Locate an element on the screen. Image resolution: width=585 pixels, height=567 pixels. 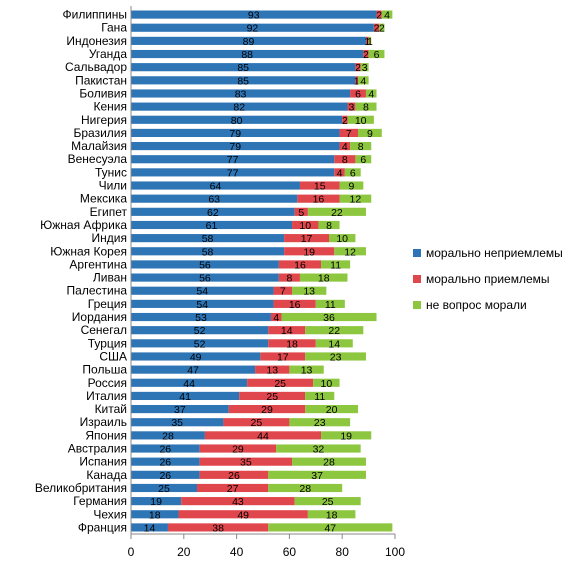
data-label: 58 is located at coordinates (208, 252).